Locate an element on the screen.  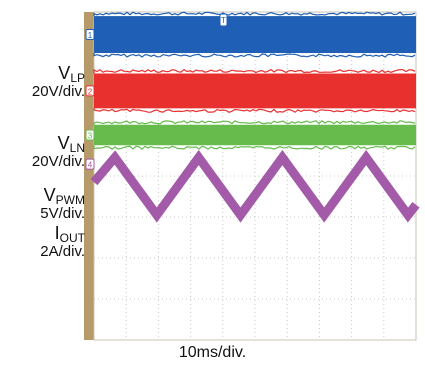
channel-1-marker-text: 1 is located at coordinates (90, 35).